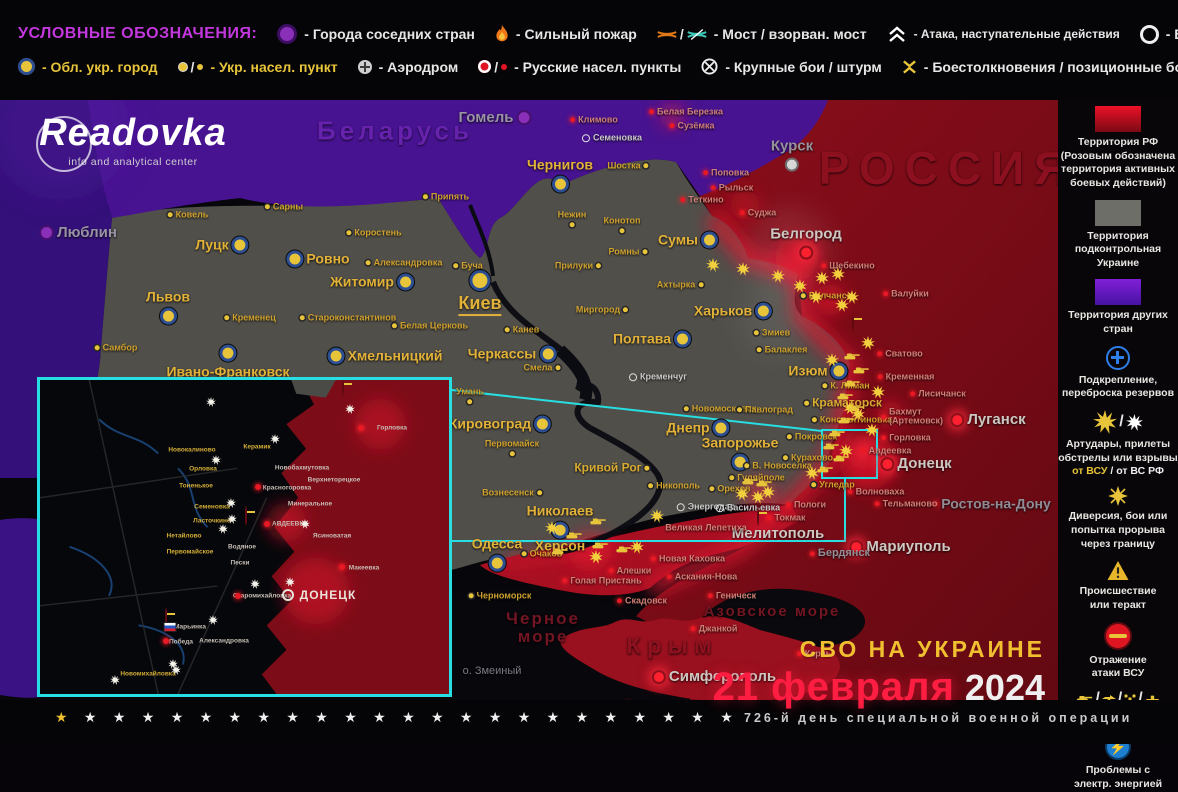  I want to click on legend-item-label: - Аэродром, so click(418, 66).